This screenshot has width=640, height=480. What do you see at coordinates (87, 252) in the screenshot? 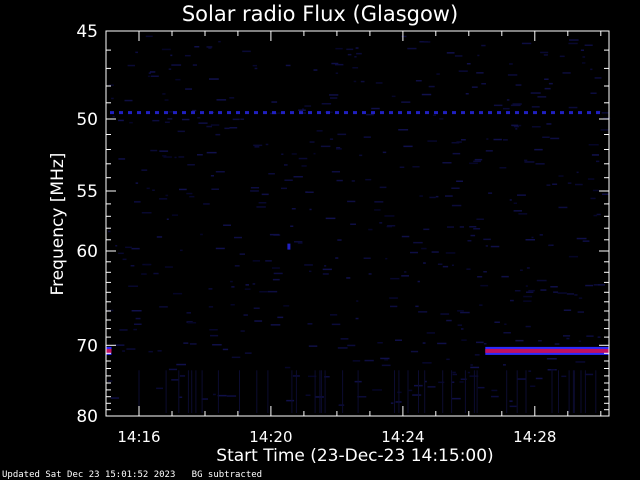
I see `y-tick-label: 60` at bounding box center [87, 252].